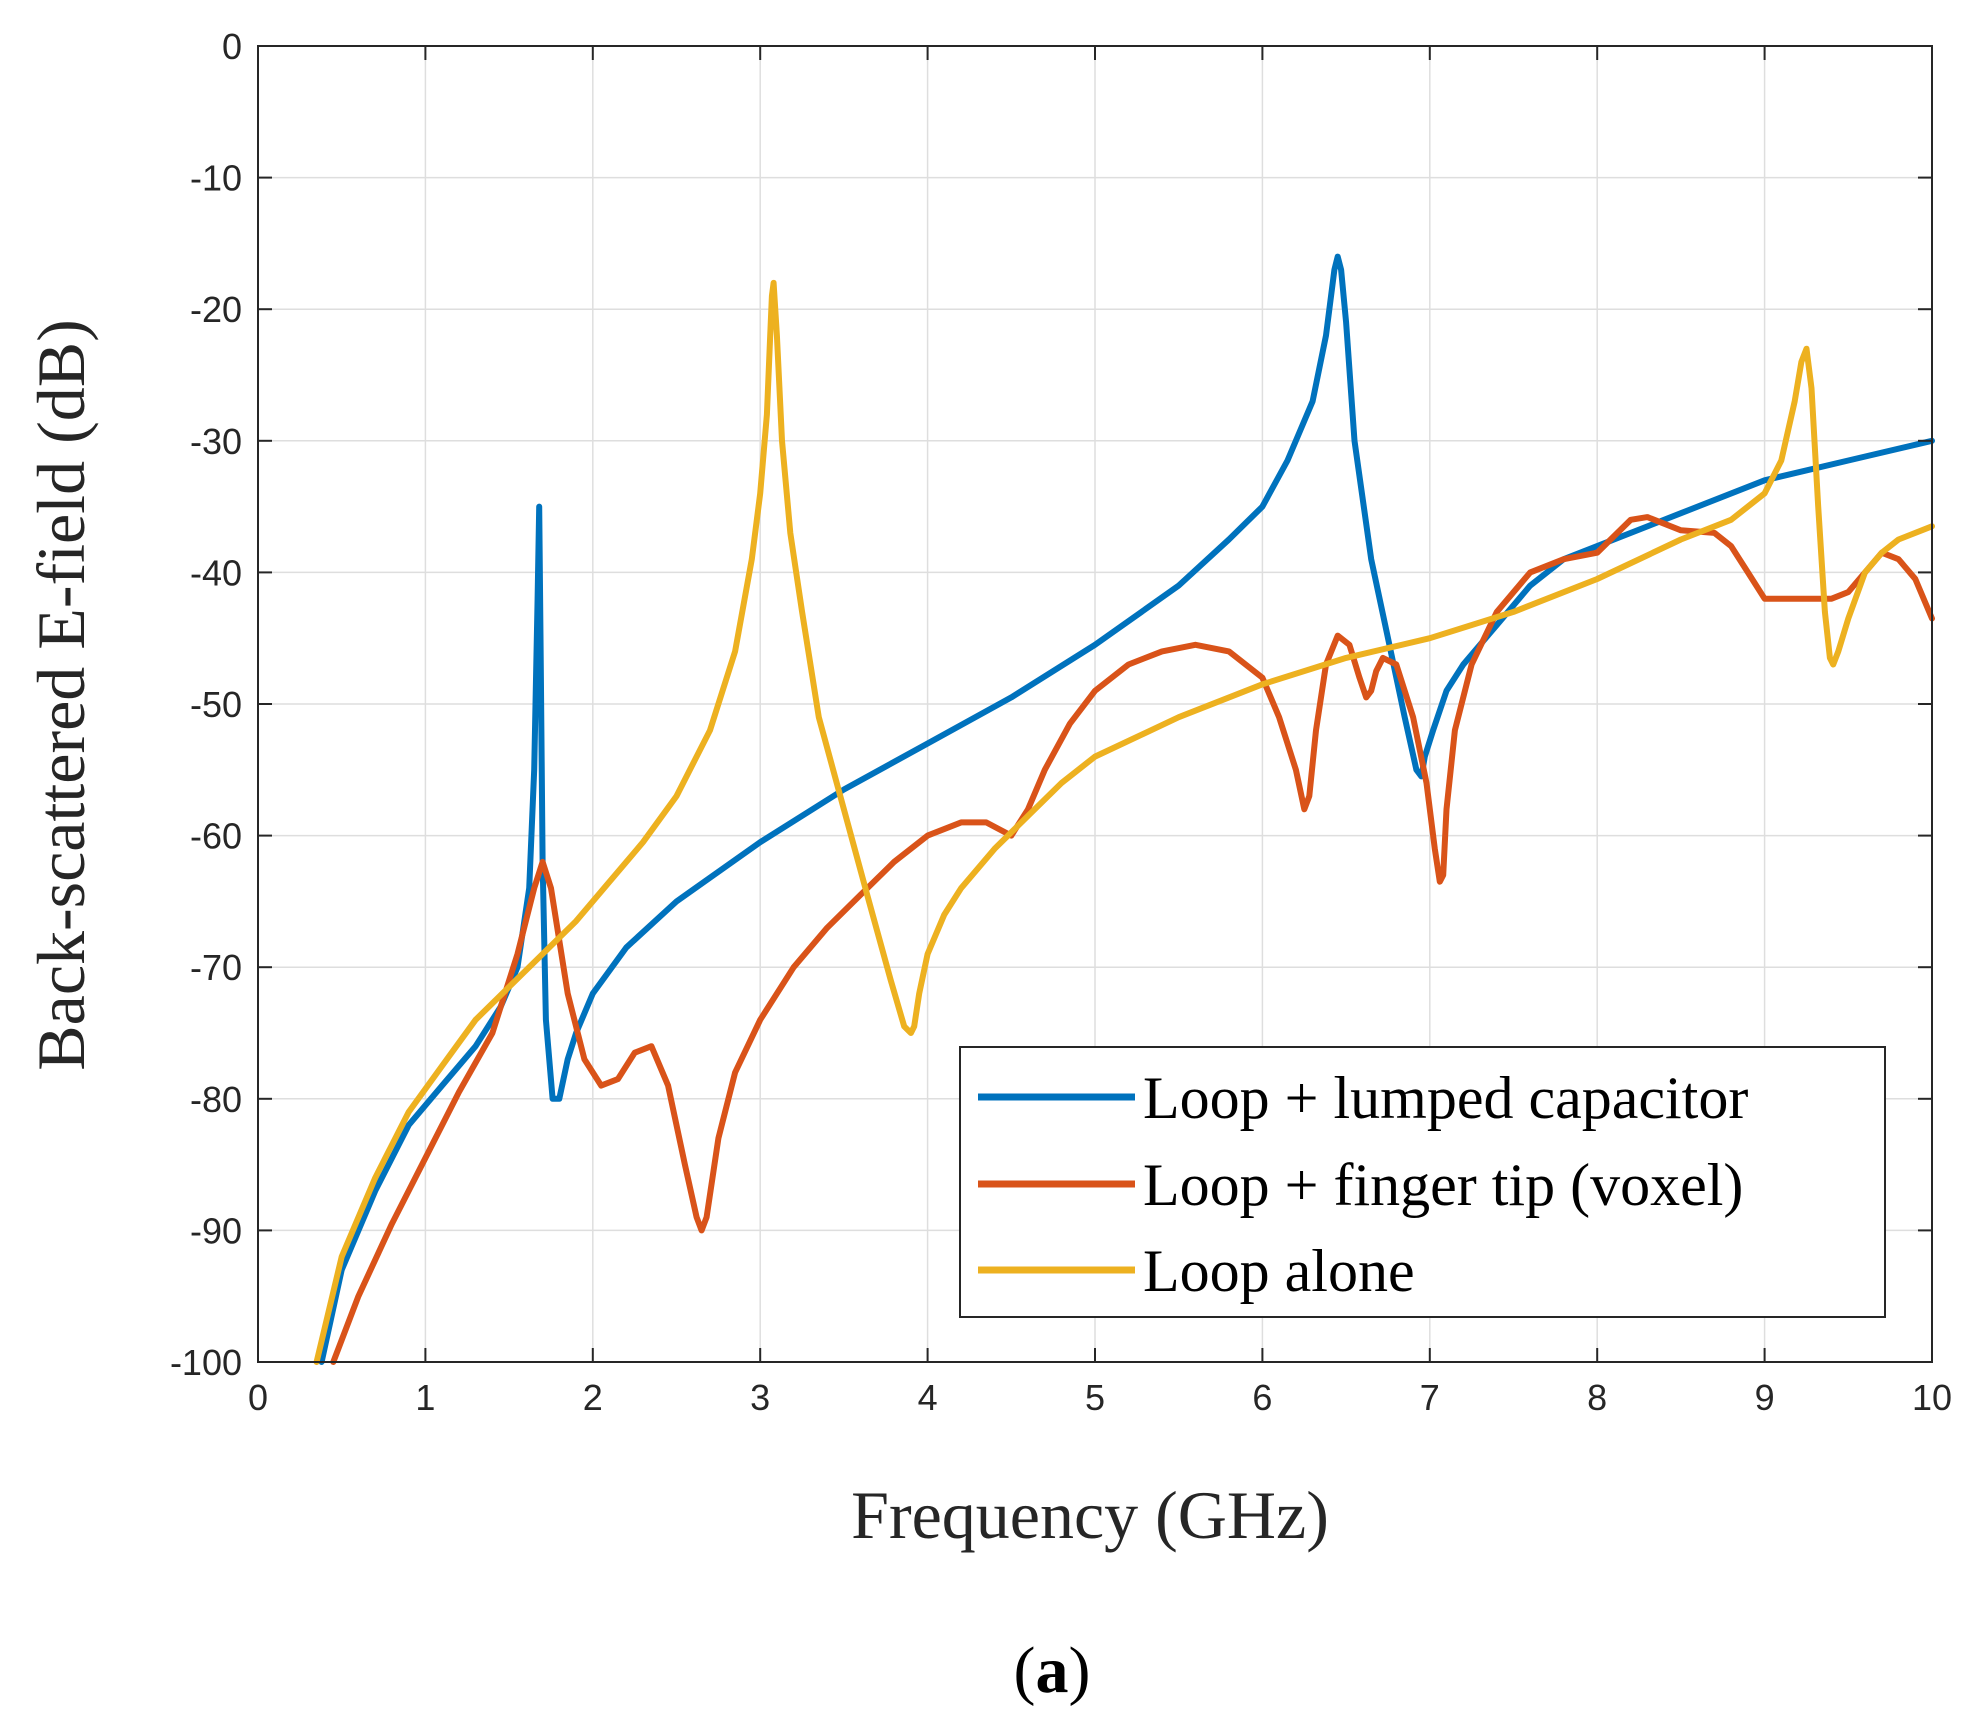 Image resolution: width=1985 pixels, height=1713 pixels. I want to click on legend-label-loop-finger-tip: Loop + finger tip (voxel), so click(1443, 1185).